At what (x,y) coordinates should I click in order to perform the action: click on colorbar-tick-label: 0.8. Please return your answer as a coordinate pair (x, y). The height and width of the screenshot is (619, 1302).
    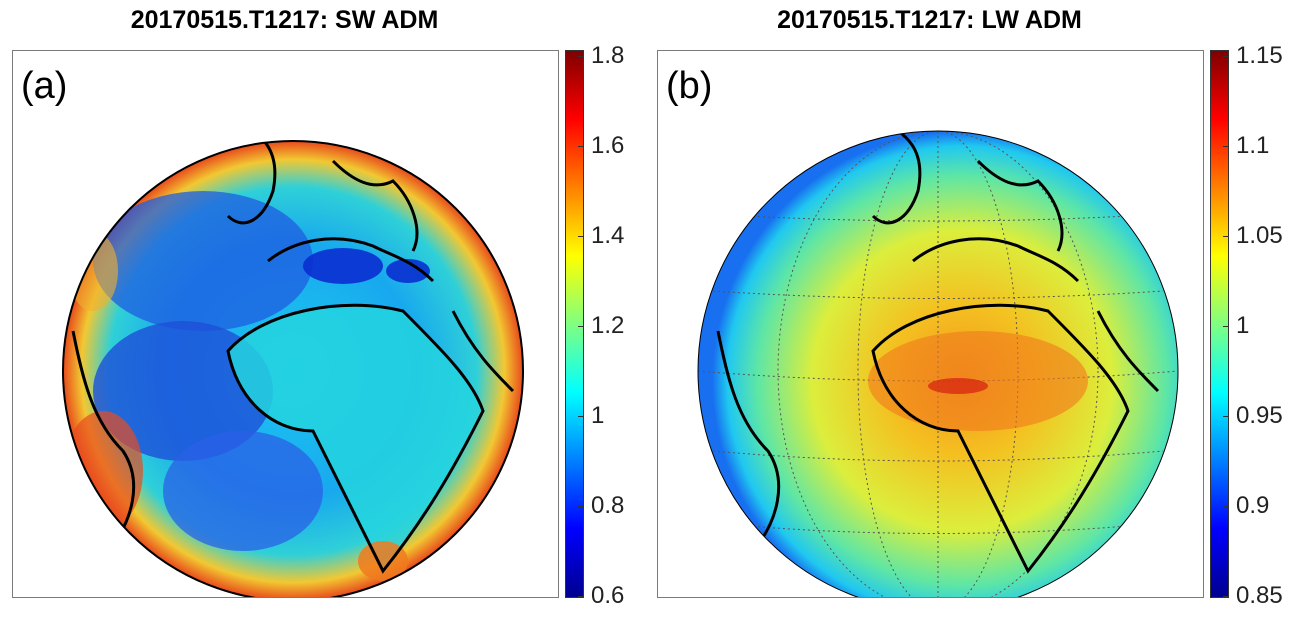
    Looking at the image, I should click on (608, 505).